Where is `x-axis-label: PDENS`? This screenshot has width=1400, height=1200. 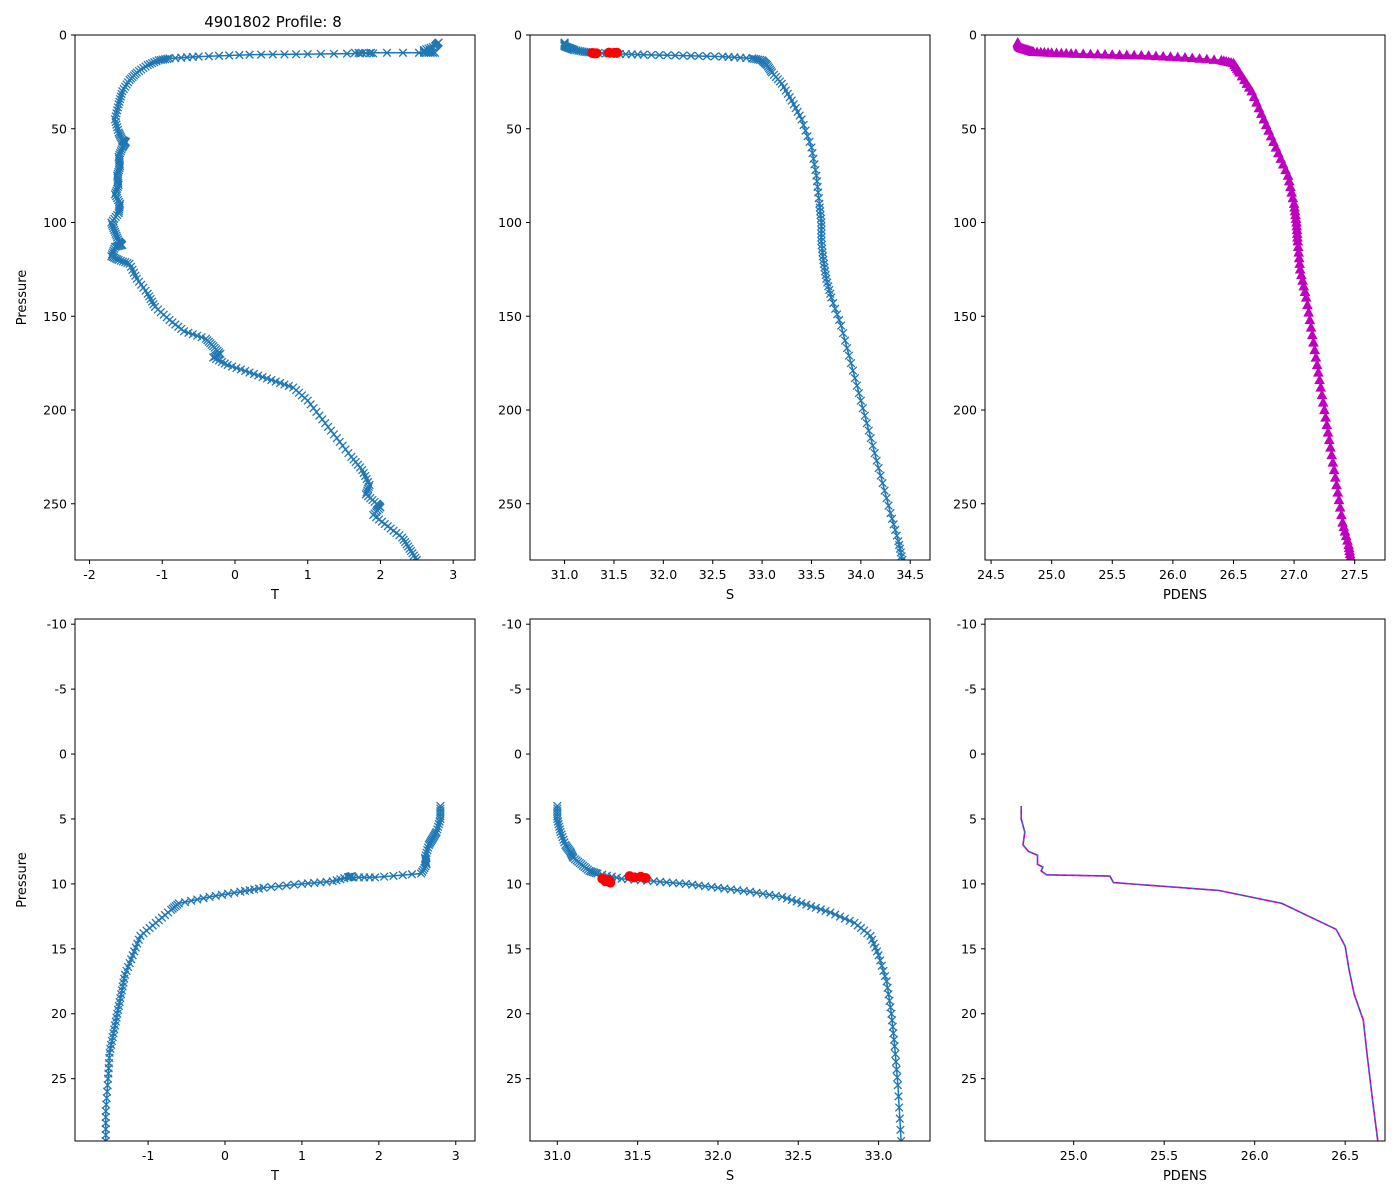
x-axis-label: PDENS is located at coordinates (1185, 595).